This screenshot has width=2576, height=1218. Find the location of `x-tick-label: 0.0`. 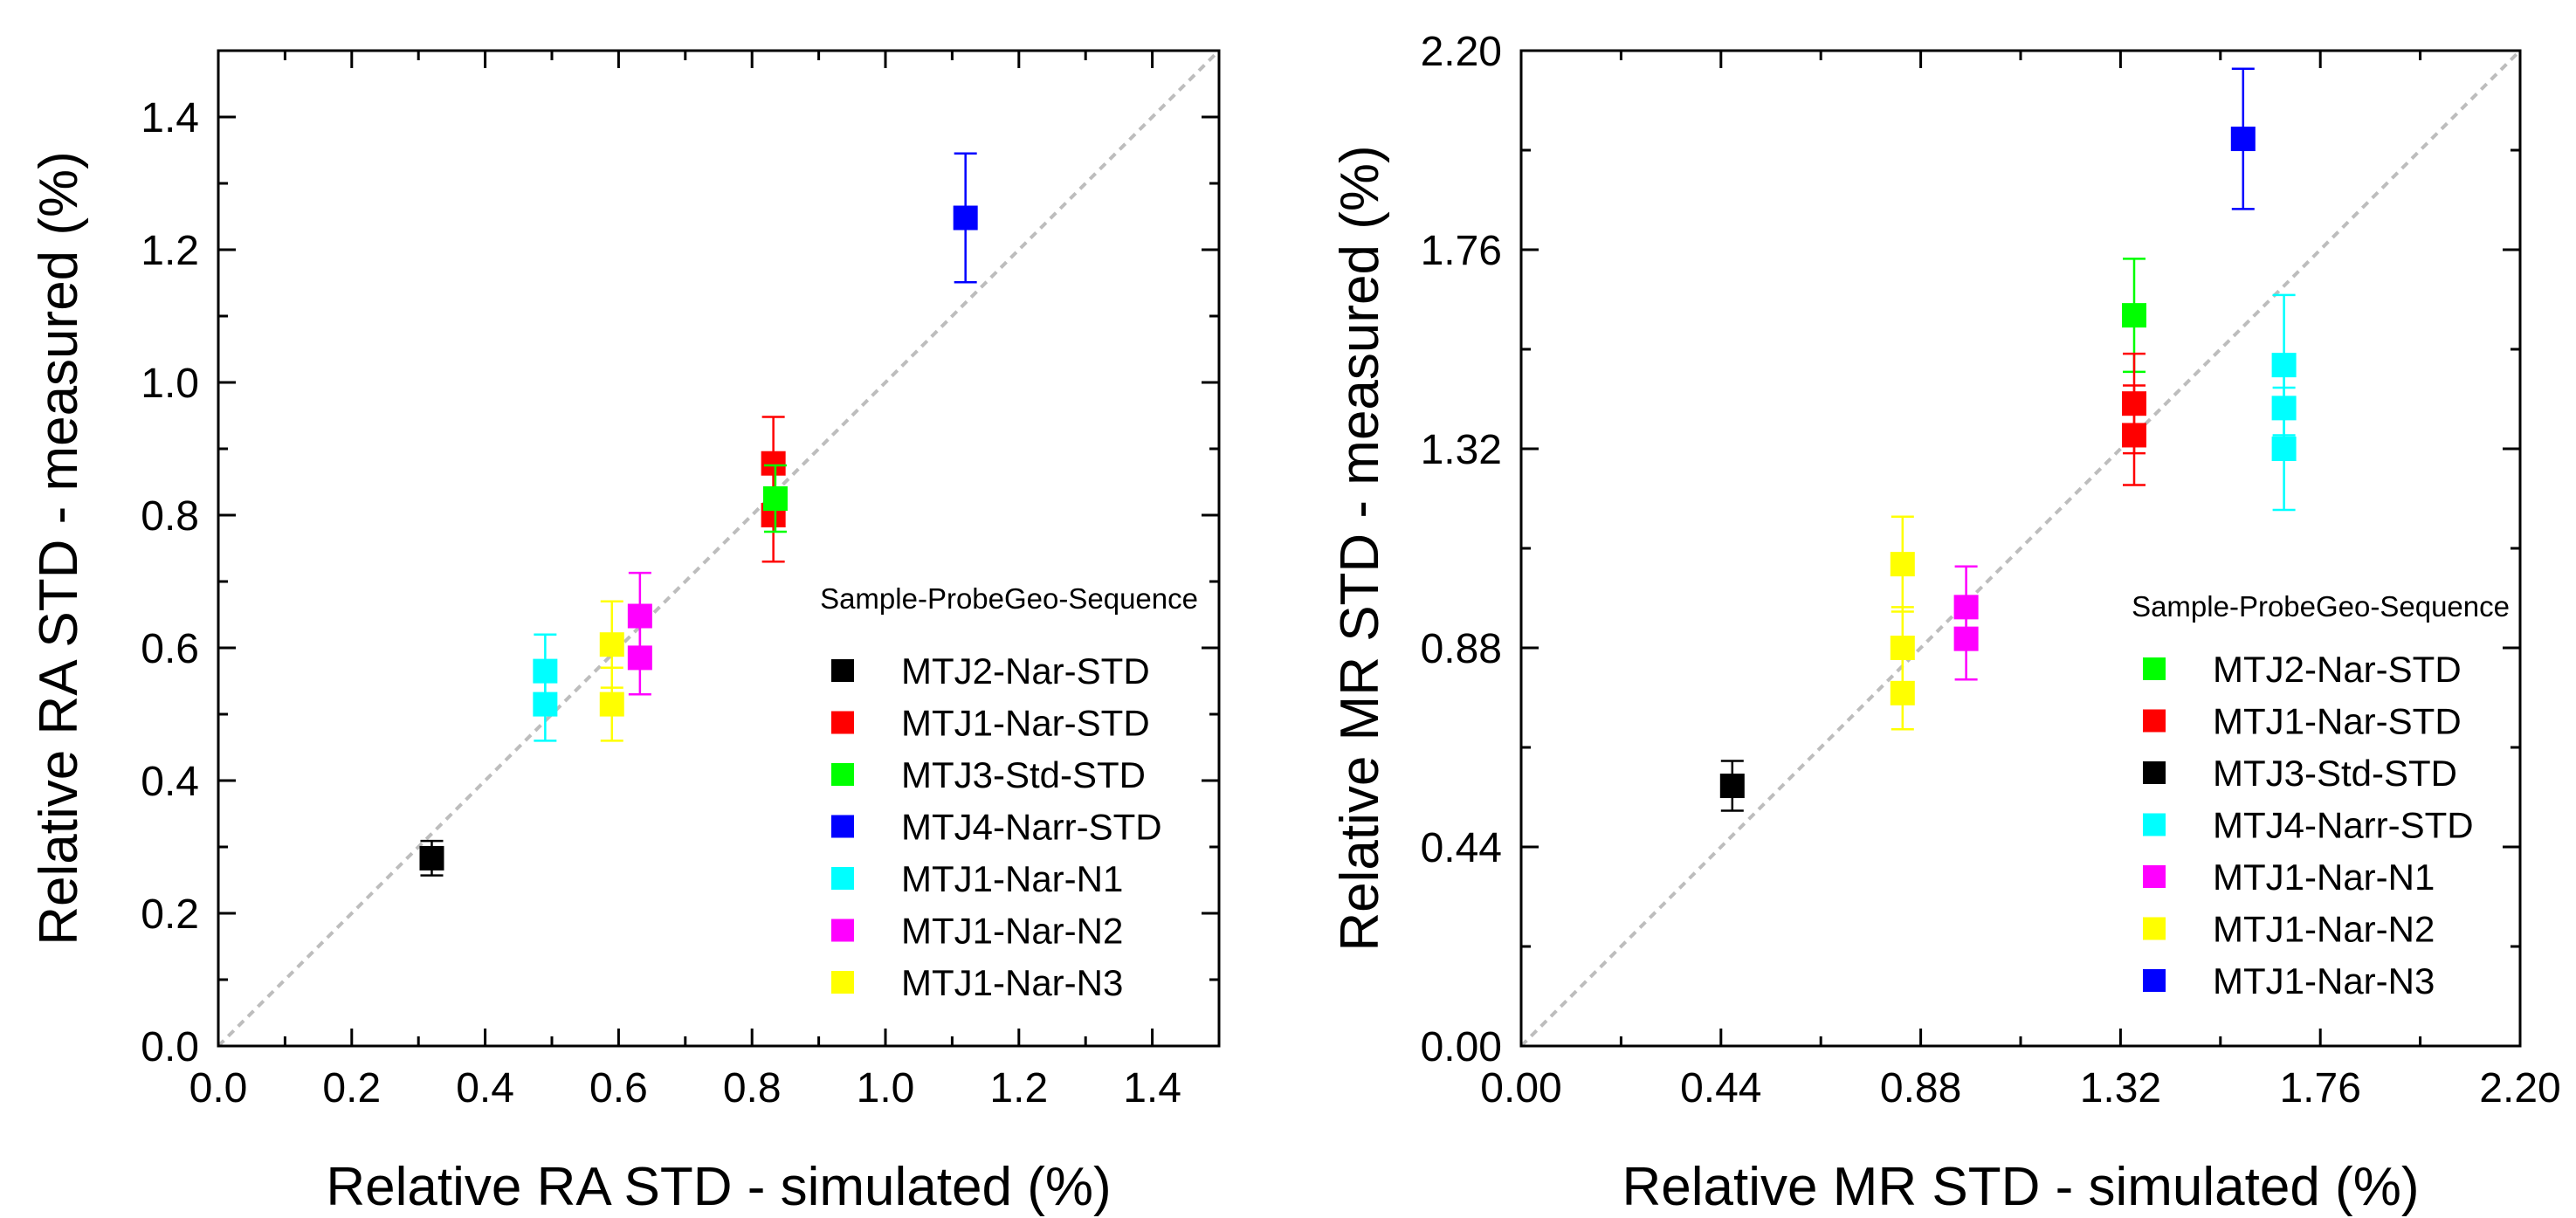

x-tick-label: 0.0 is located at coordinates (218, 1088).